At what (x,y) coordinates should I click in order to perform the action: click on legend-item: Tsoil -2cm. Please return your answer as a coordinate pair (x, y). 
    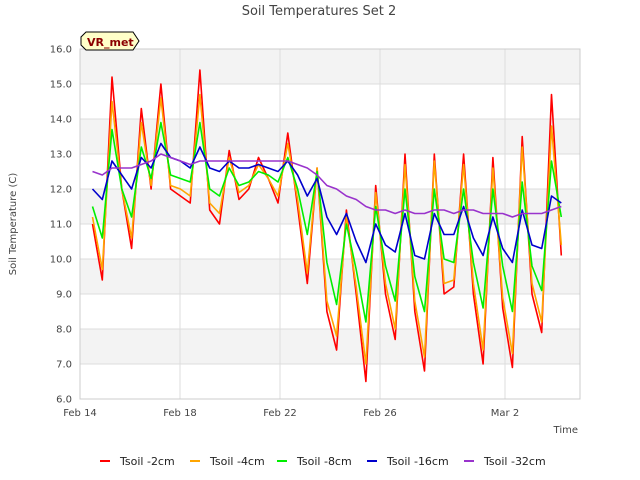
    Looking at the image, I should click on (137, 461).